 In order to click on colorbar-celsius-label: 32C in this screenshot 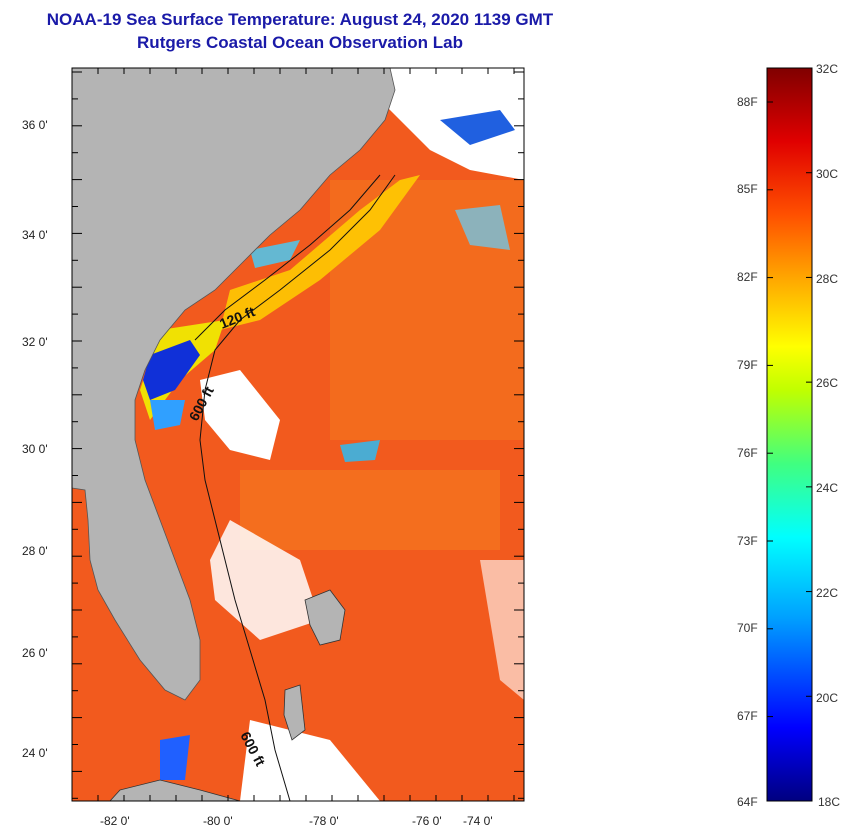, I will do `click(827, 69)`.